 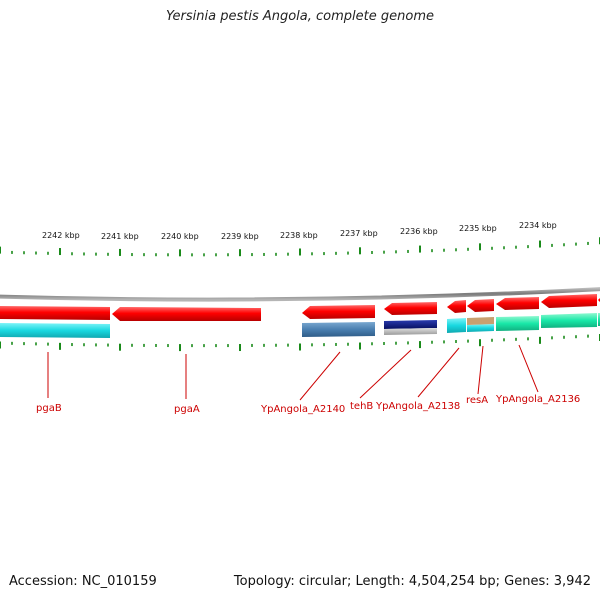 I want to click on gene-label: pgaB, so click(x=49, y=408).